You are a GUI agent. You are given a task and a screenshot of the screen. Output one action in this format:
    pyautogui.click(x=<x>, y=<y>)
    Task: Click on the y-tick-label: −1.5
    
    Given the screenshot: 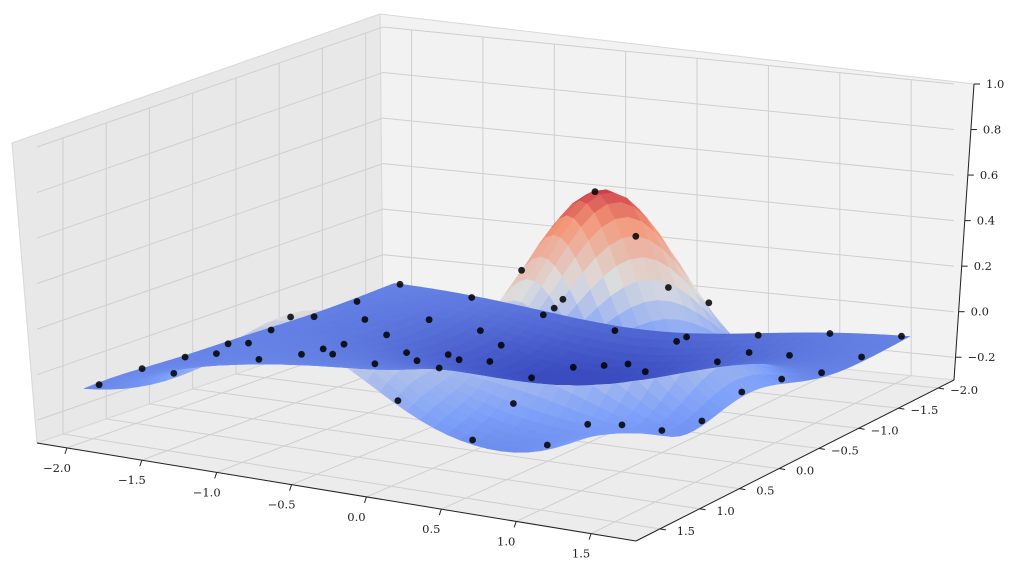 What is the action you would take?
    pyautogui.click(x=924, y=410)
    